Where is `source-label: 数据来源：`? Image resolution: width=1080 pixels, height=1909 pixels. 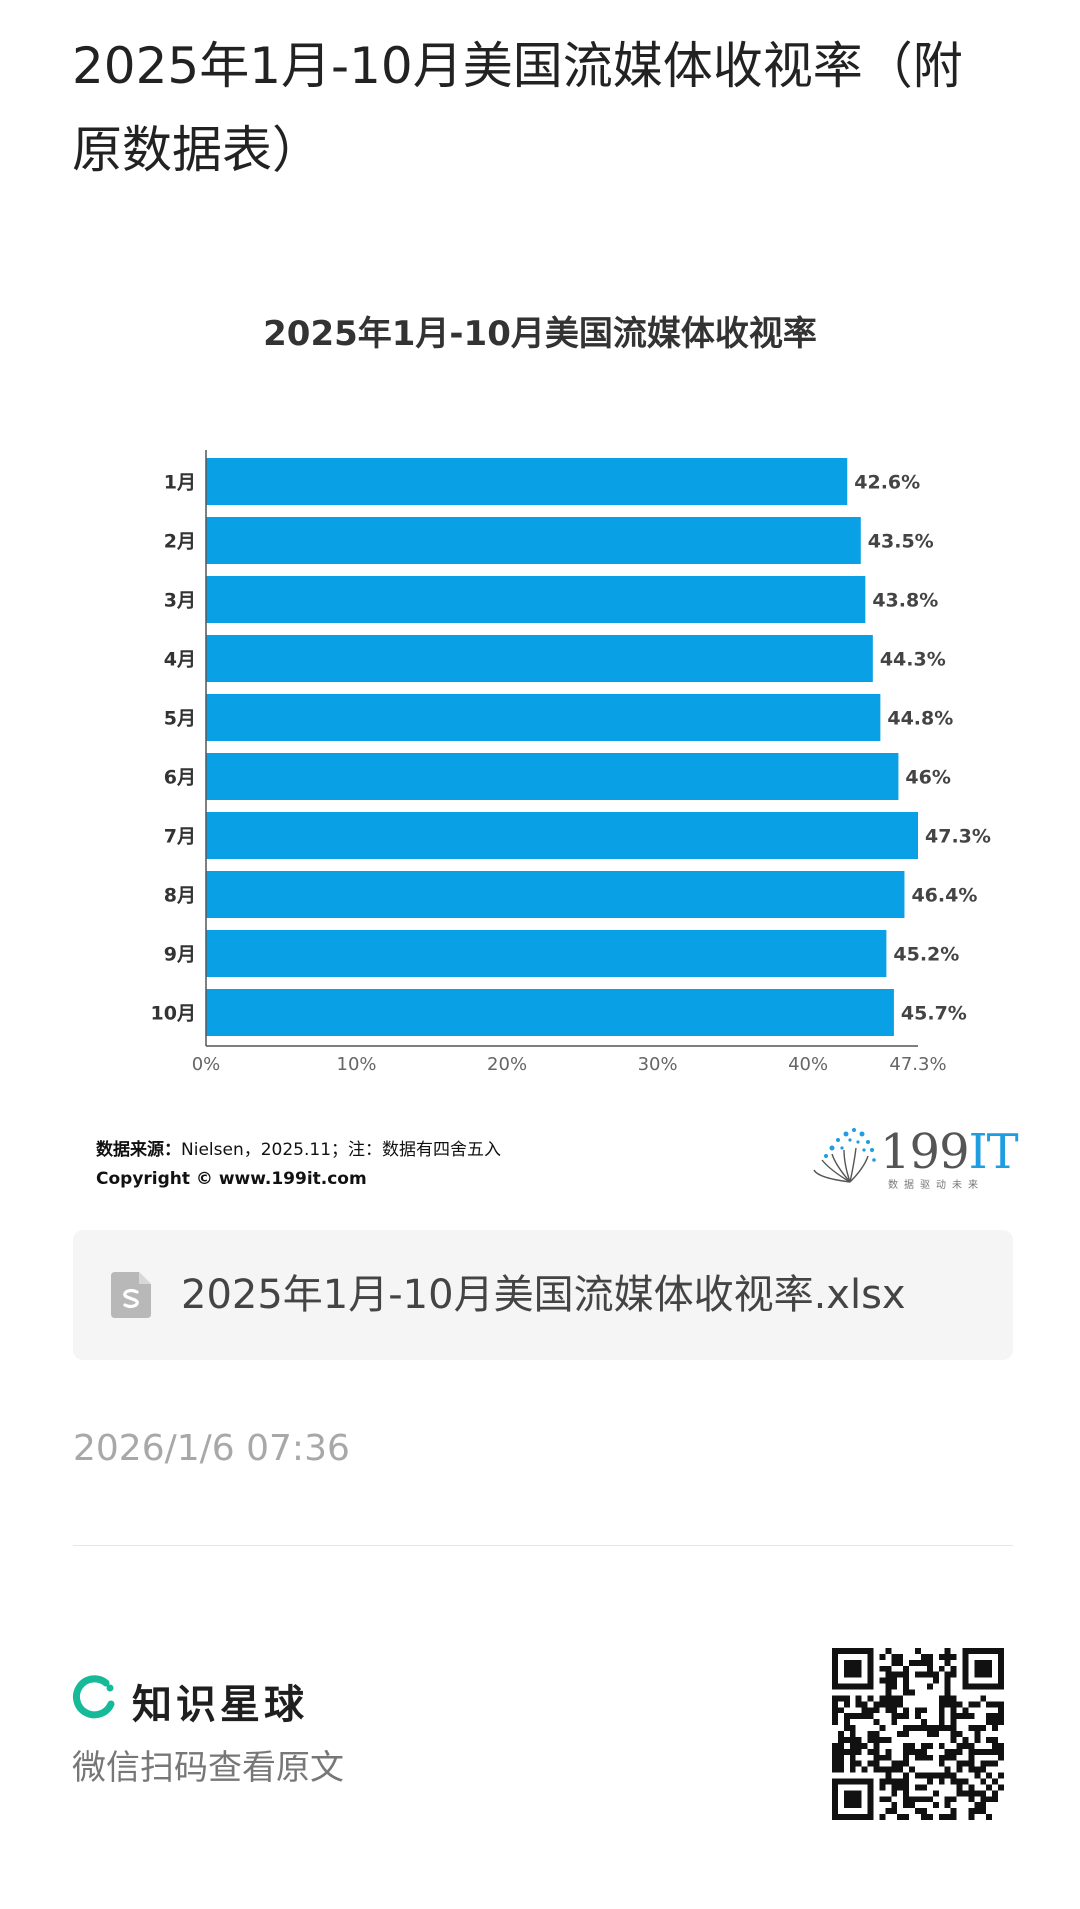
source-label: 数据来源： is located at coordinates (138, 1150).